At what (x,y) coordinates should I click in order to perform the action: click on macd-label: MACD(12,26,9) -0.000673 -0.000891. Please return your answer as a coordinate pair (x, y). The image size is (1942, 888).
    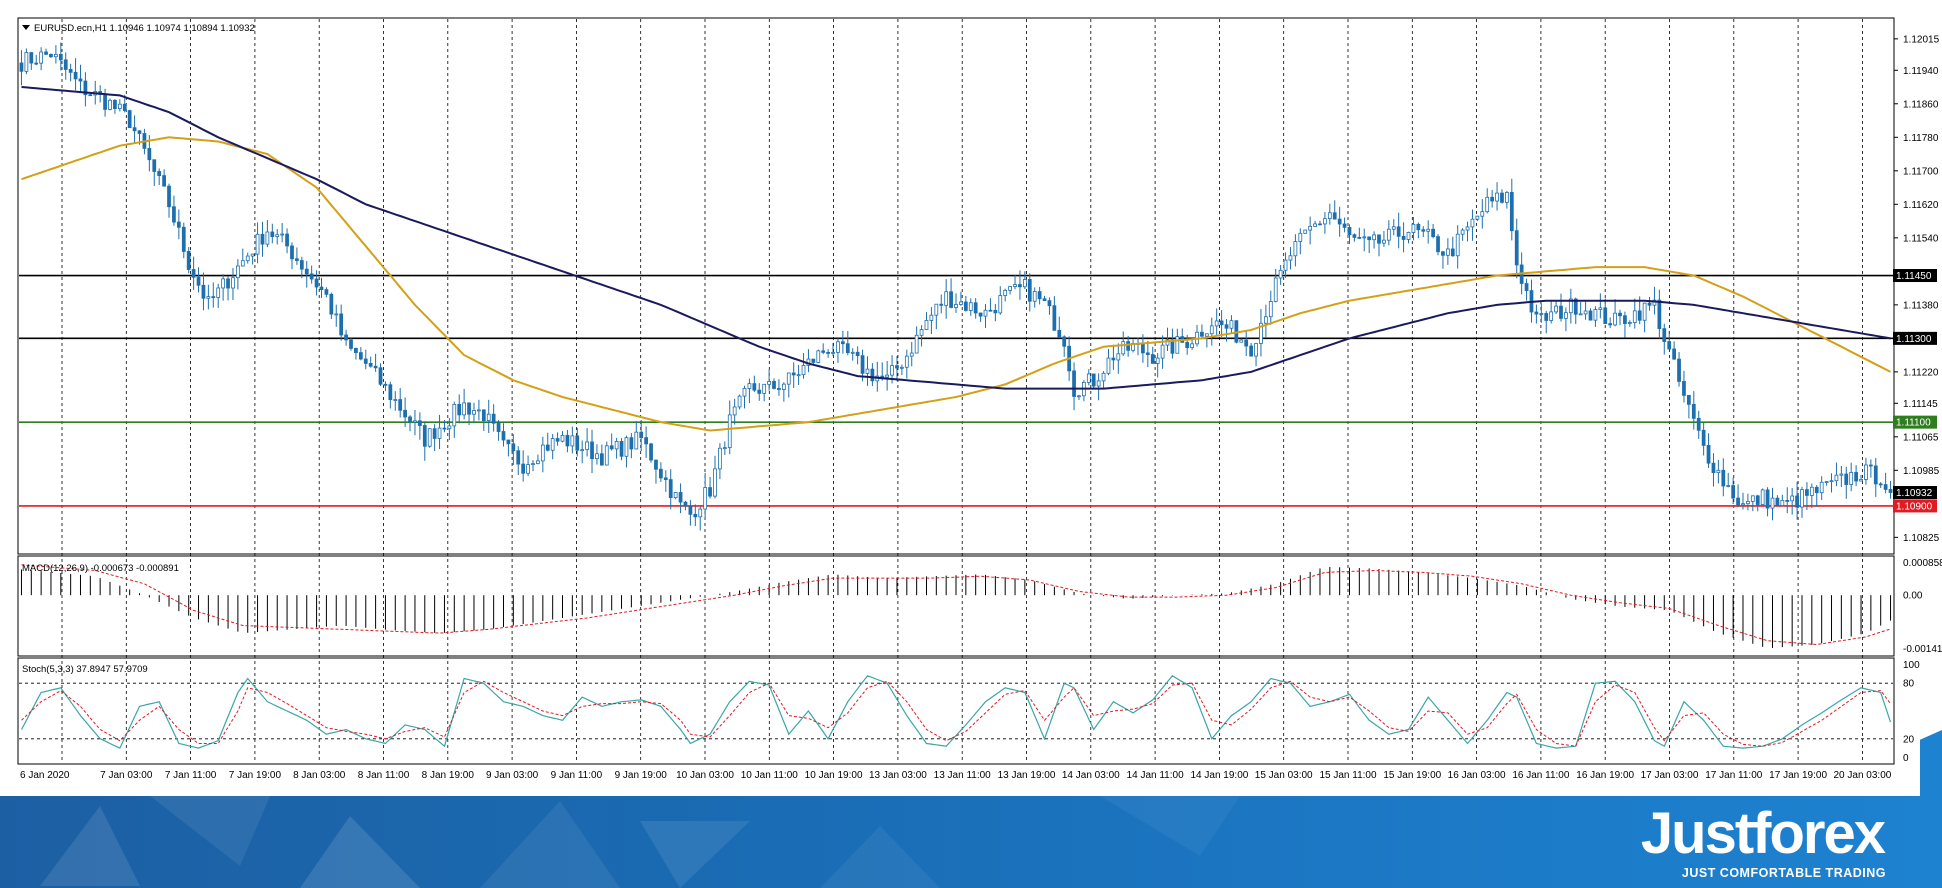
    Looking at the image, I should click on (100, 568).